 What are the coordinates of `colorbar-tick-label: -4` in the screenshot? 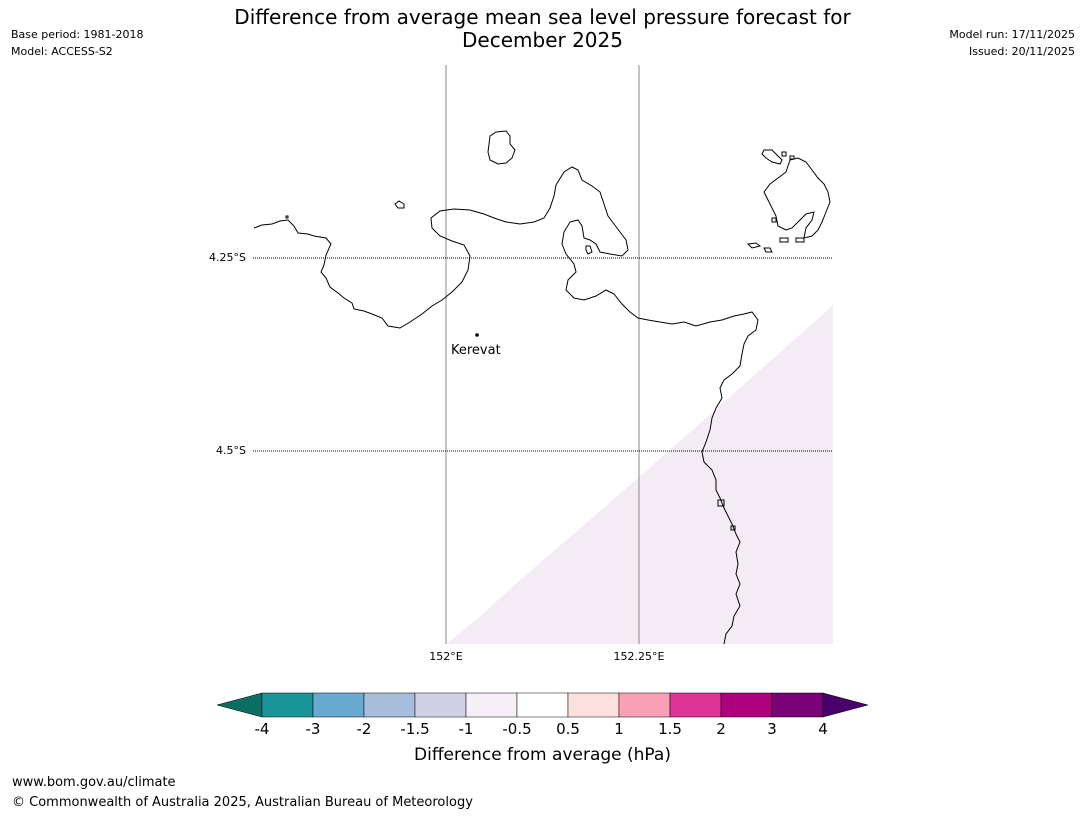 It's located at (262, 729).